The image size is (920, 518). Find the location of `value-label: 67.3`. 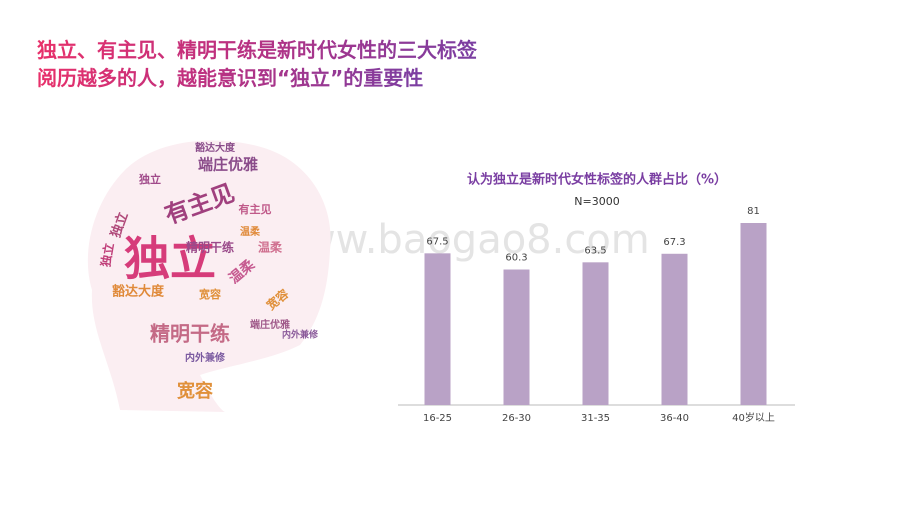

value-label: 67.3 is located at coordinates (674, 242).